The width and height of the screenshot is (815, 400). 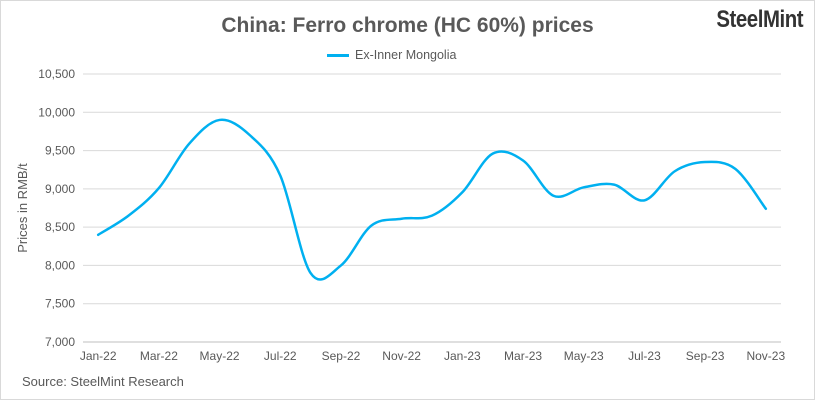 I want to click on x-tick-label: Jan-23, so click(x=462, y=356).